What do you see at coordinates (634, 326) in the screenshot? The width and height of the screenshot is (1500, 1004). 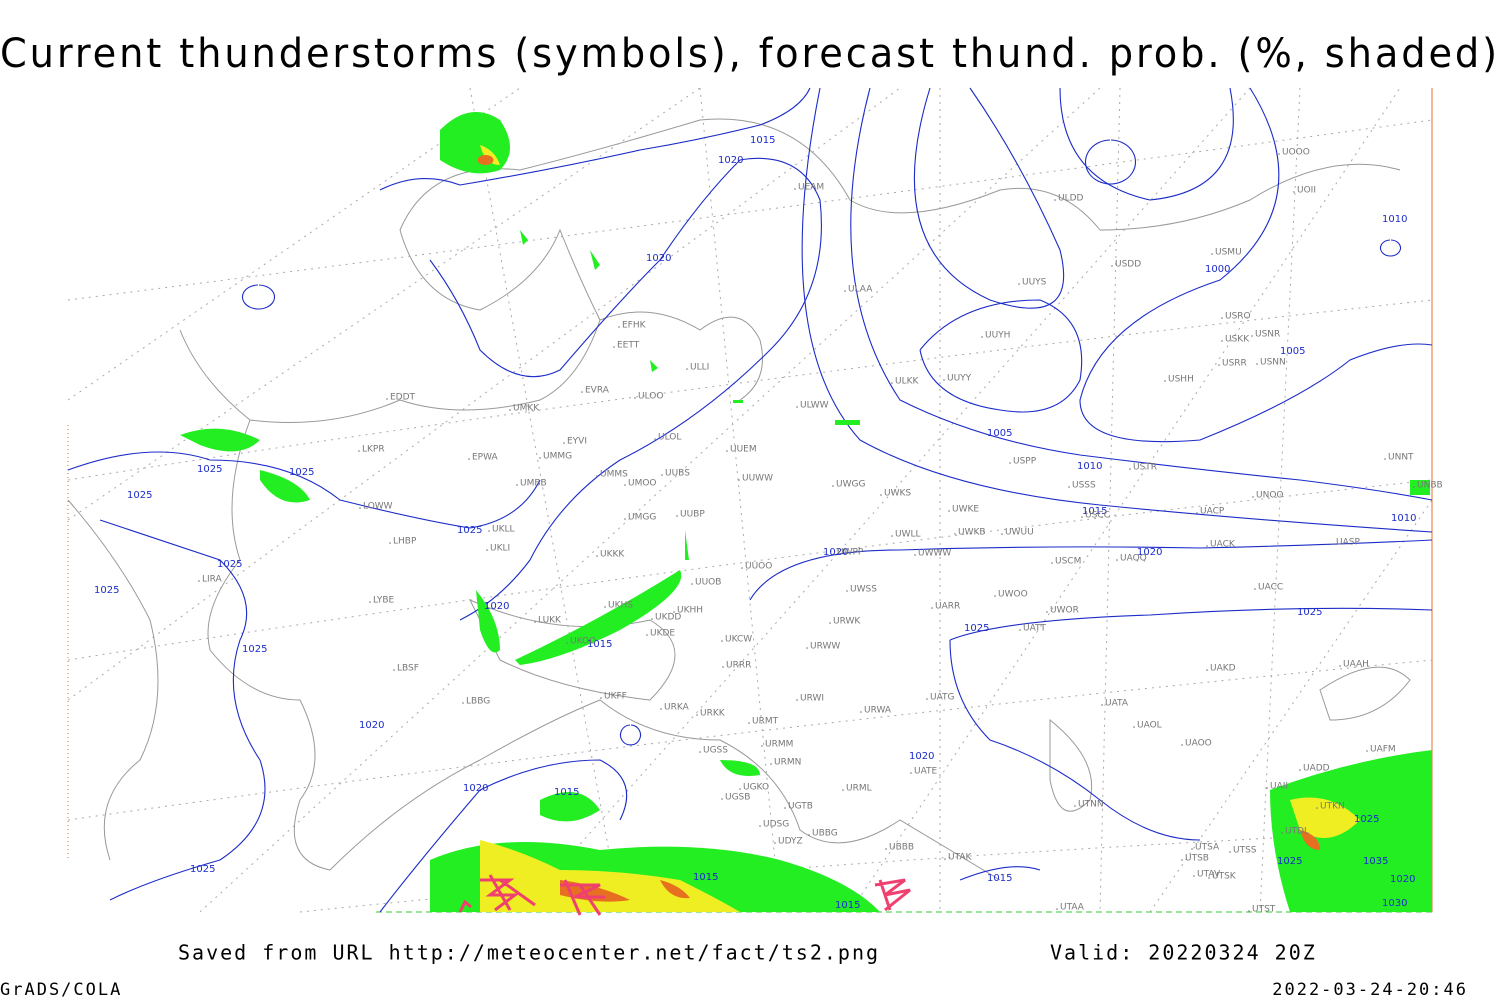 I see `station-label: EFHK` at bounding box center [634, 326].